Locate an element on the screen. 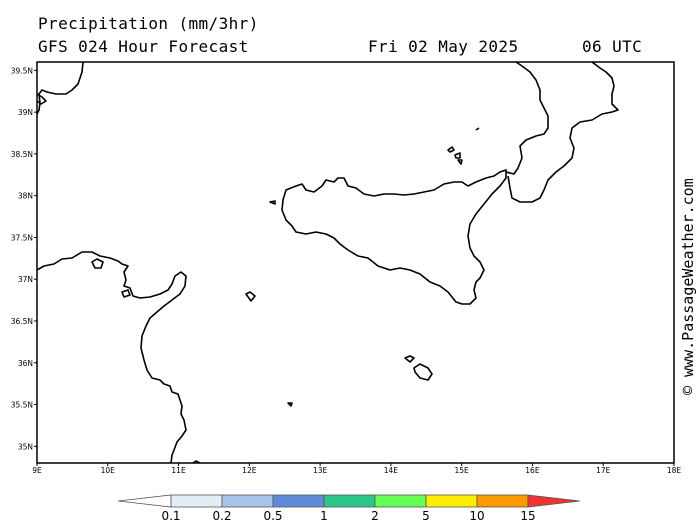 The height and width of the screenshot is (525, 700). legend-min-tip is located at coordinates (144, 501).